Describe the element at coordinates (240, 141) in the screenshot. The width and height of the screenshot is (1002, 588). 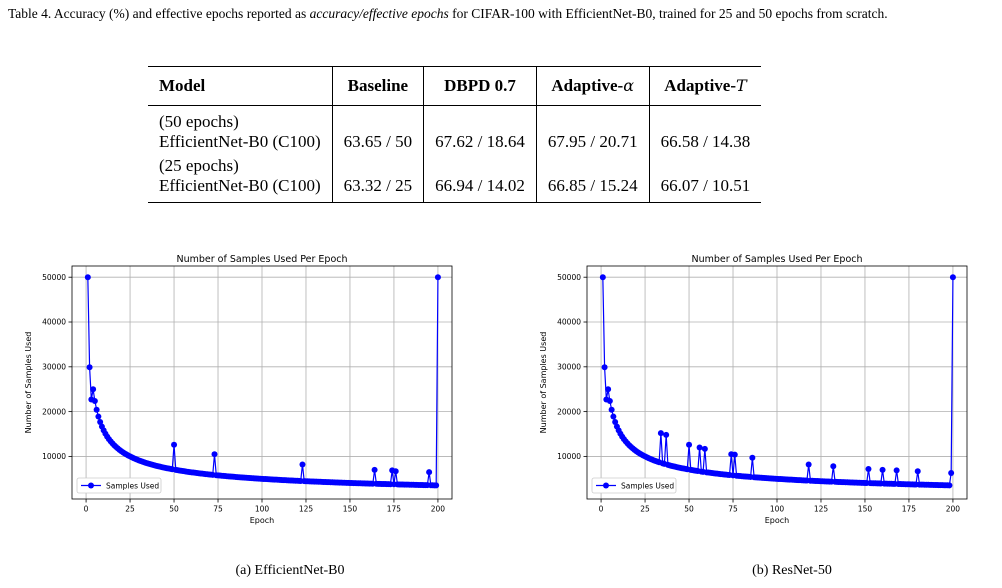
I see `cell-model-name: EfficientNet-B0 (C100)` at that location.